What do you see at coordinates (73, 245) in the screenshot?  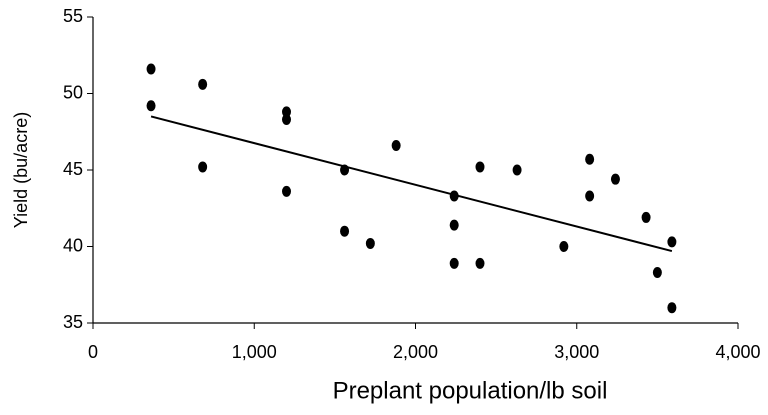 I see `y-tick-label: 40` at bounding box center [73, 245].